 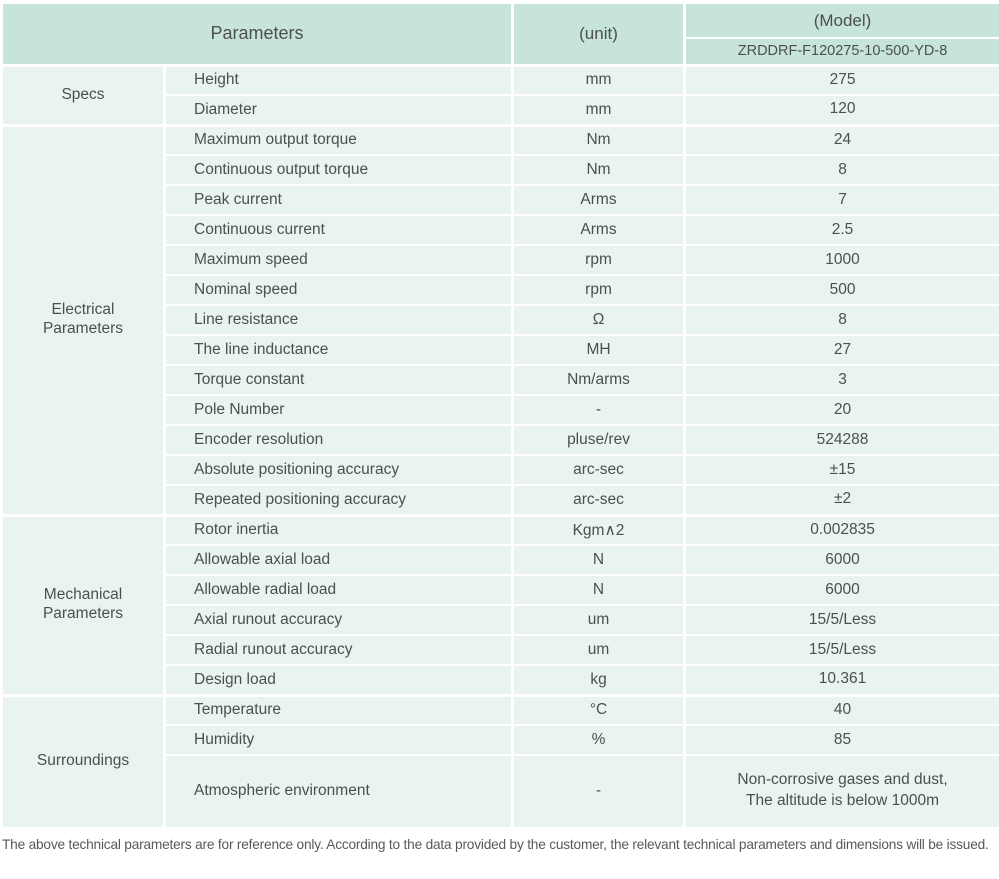 I want to click on param-name-cell: Maximum output torque, so click(x=338, y=139).